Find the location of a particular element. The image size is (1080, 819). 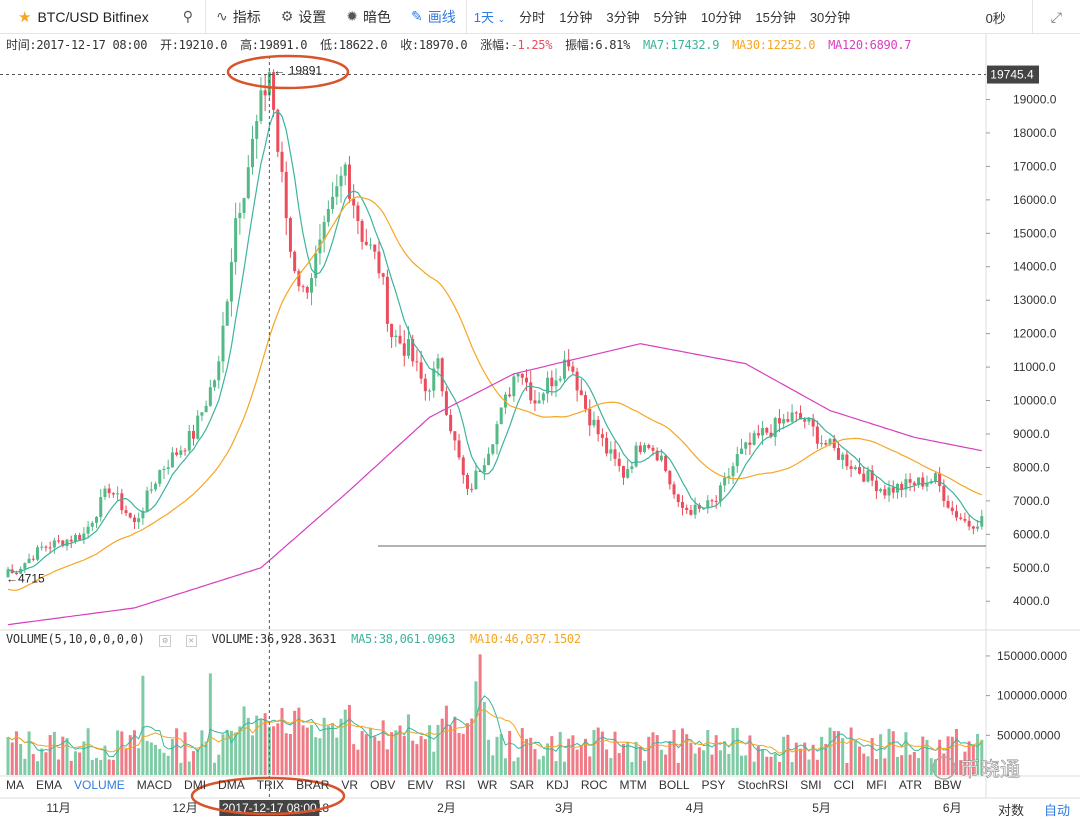

interval-1d: 1天 ⌄ is located at coordinates (489, 17).